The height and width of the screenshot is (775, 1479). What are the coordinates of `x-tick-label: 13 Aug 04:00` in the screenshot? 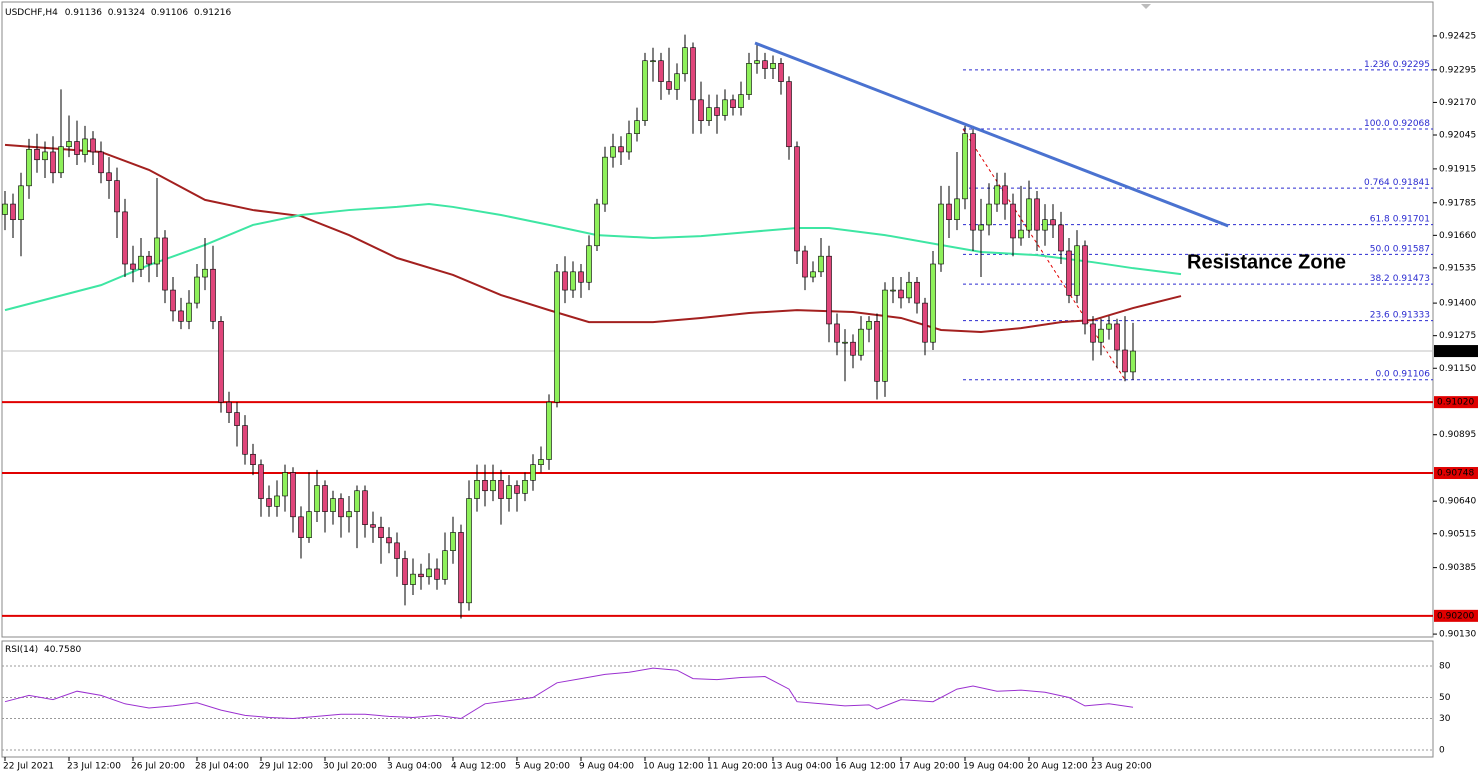 It's located at (801, 767).